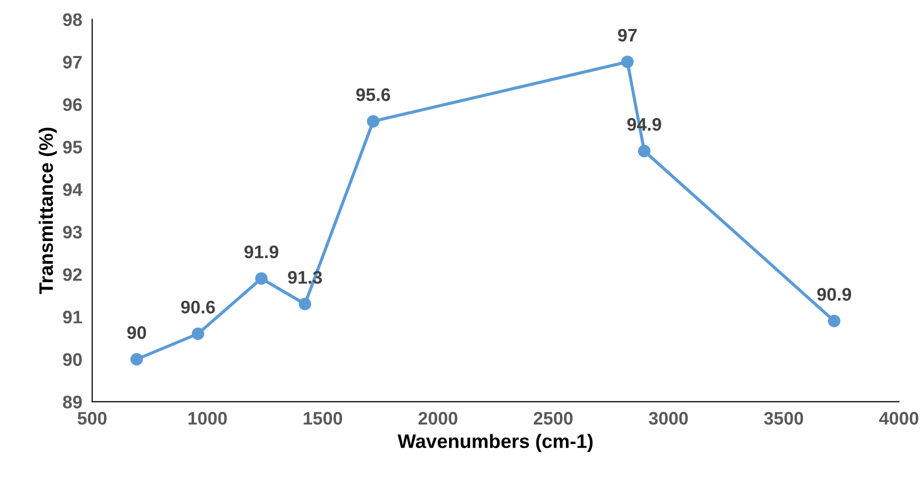  What do you see at coordinates (72, 402) in the screenshot?
I see `y-tick-label: 89` at bounding box center [72, 402].